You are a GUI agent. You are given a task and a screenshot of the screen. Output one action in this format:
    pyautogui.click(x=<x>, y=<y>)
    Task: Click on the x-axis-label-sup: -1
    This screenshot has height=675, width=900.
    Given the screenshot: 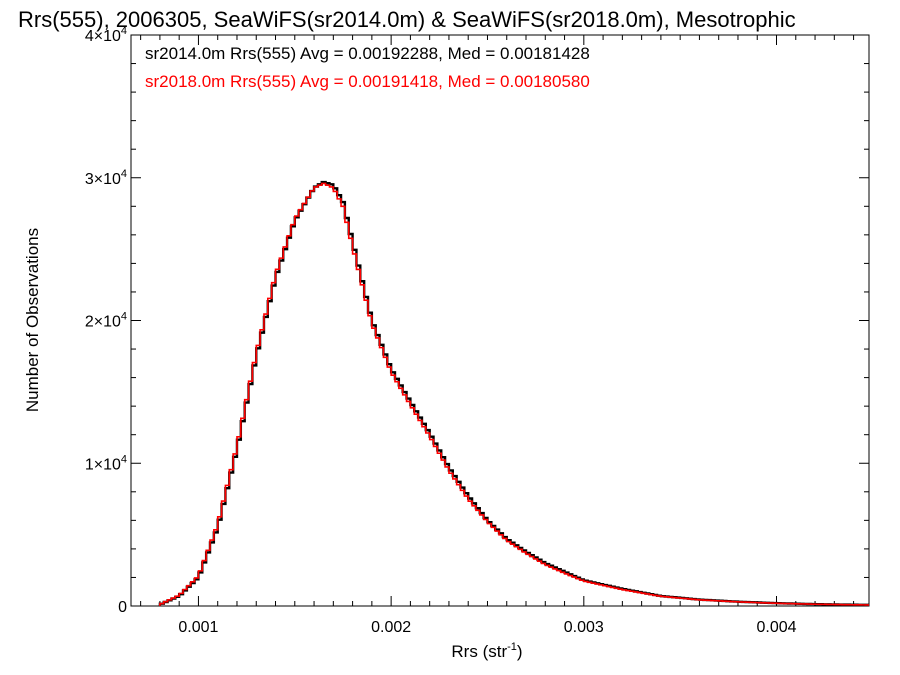 What is the action you would take?
    pyautogui.click(x=512, y=647)
    